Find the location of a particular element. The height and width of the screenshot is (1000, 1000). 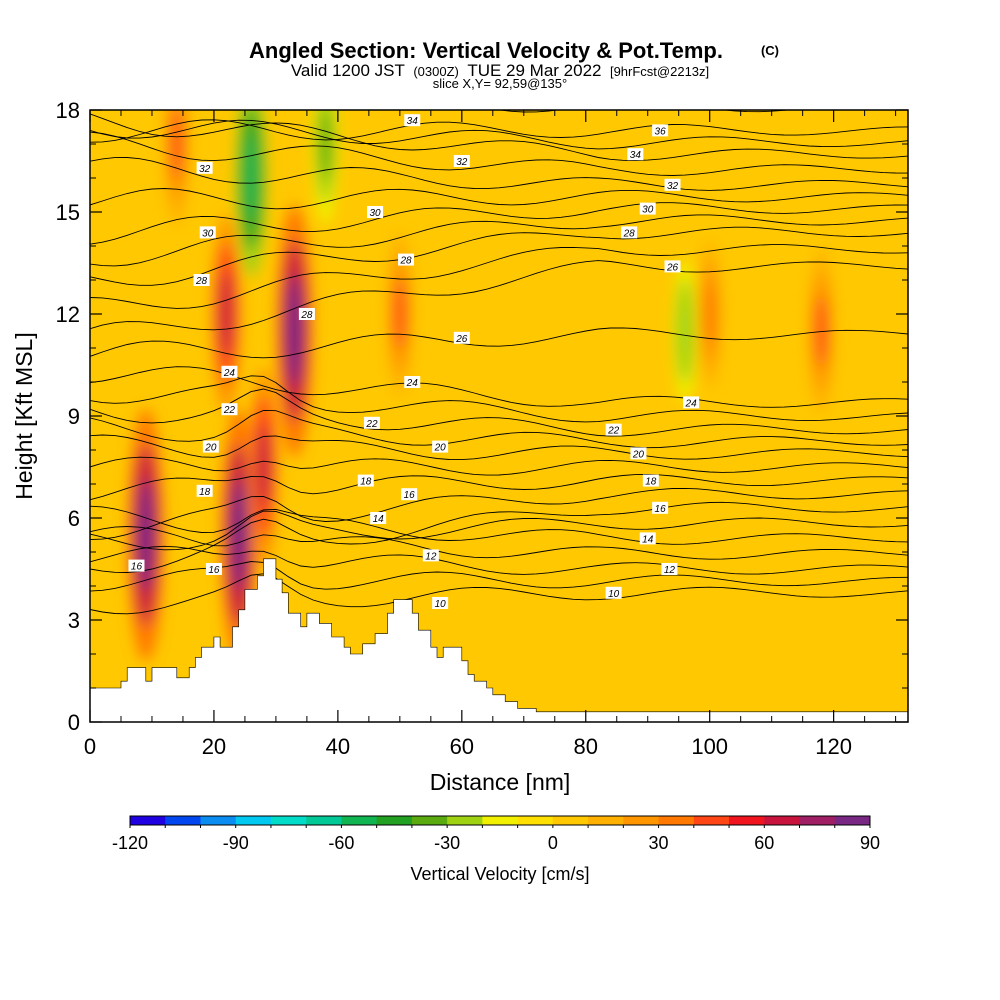

colorbar-frame is located at coordinates (500, 820).